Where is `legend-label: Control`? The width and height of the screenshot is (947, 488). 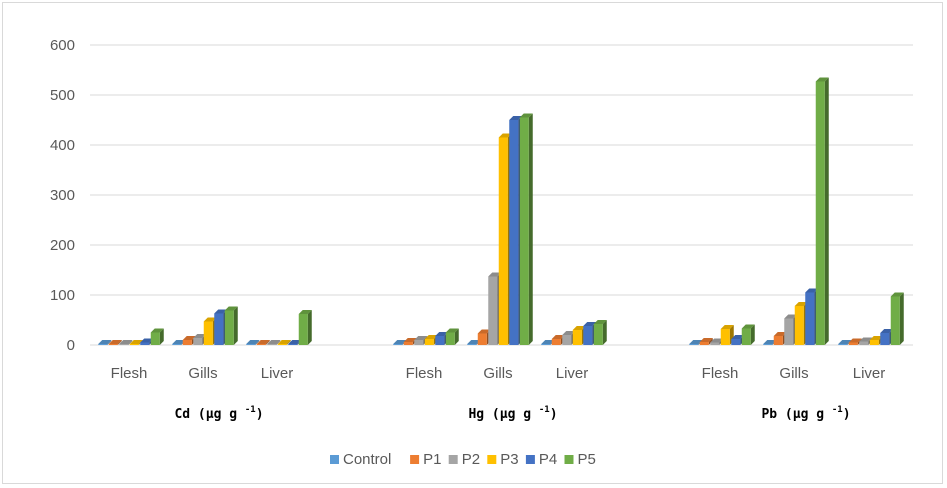
legend-label: Control is located at coordinates (367, 459).